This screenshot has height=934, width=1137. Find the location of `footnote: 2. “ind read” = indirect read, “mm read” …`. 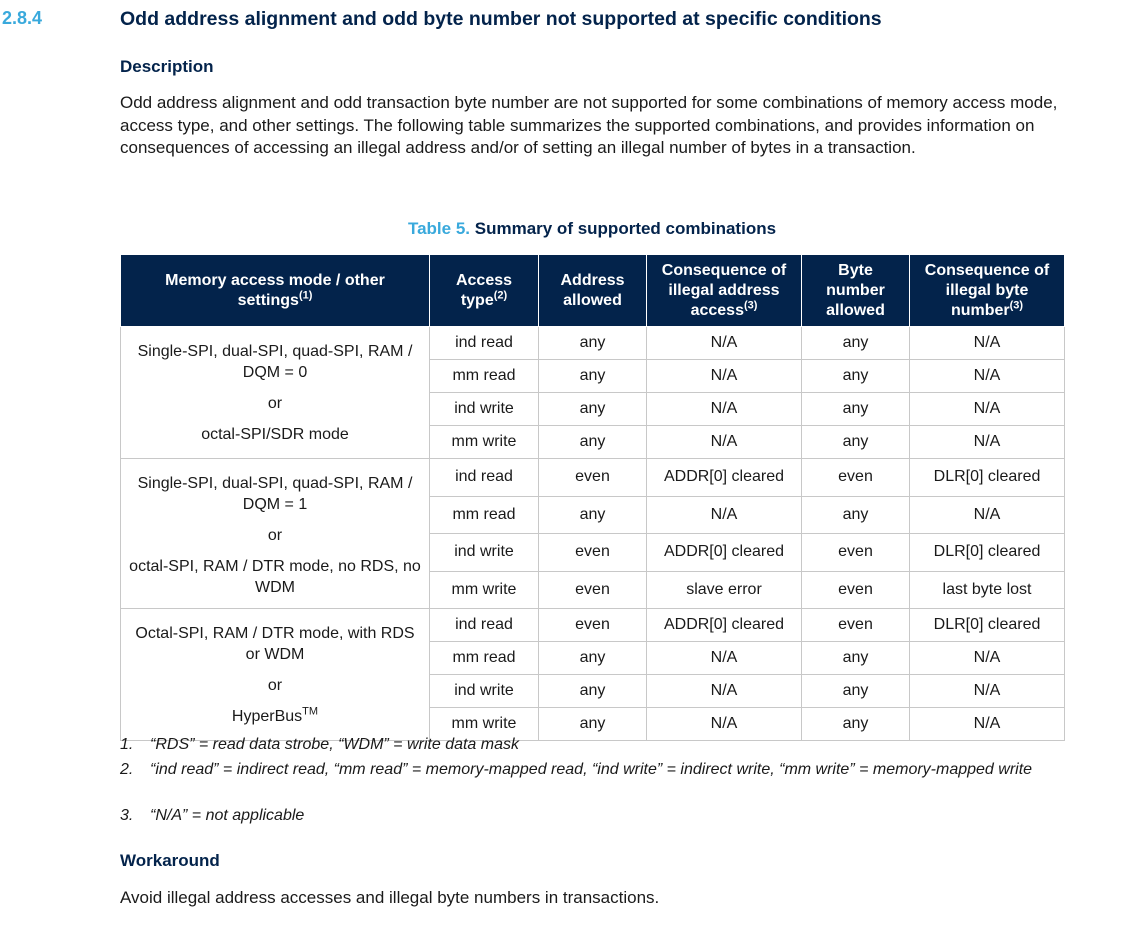

footnote: 2. “ind read” = indirect read, “mm read” … is located at coordinates (585, 770).